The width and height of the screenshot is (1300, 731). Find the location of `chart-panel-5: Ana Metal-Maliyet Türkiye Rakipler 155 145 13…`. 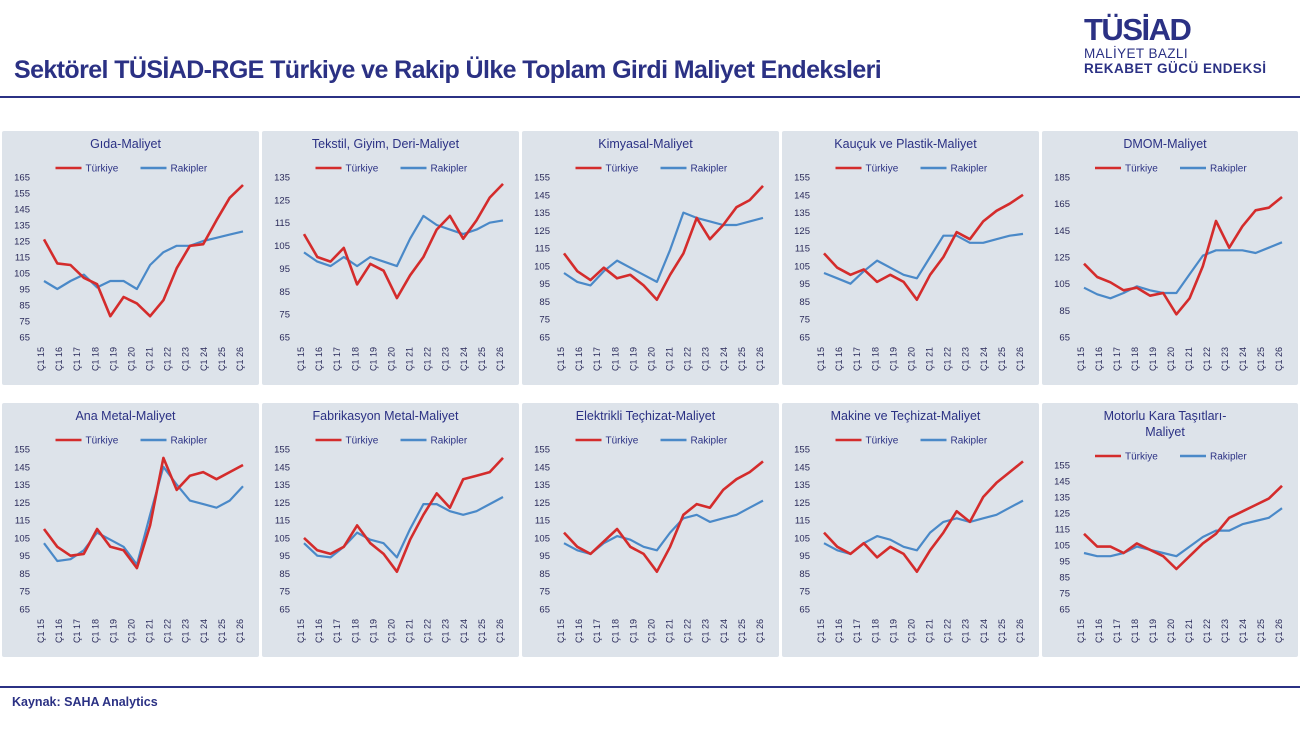

chart-panel-5: Ana Metal-Maliyet Türkiye Rakipler 155 145 13… is located at coordinates (130, 530).